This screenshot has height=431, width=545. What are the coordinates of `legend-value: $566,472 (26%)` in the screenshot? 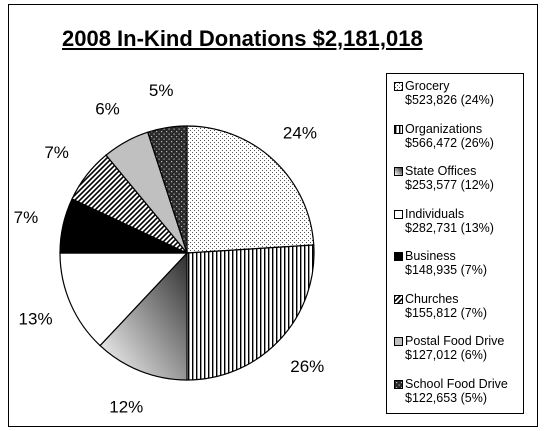 It's located at (449, 142).